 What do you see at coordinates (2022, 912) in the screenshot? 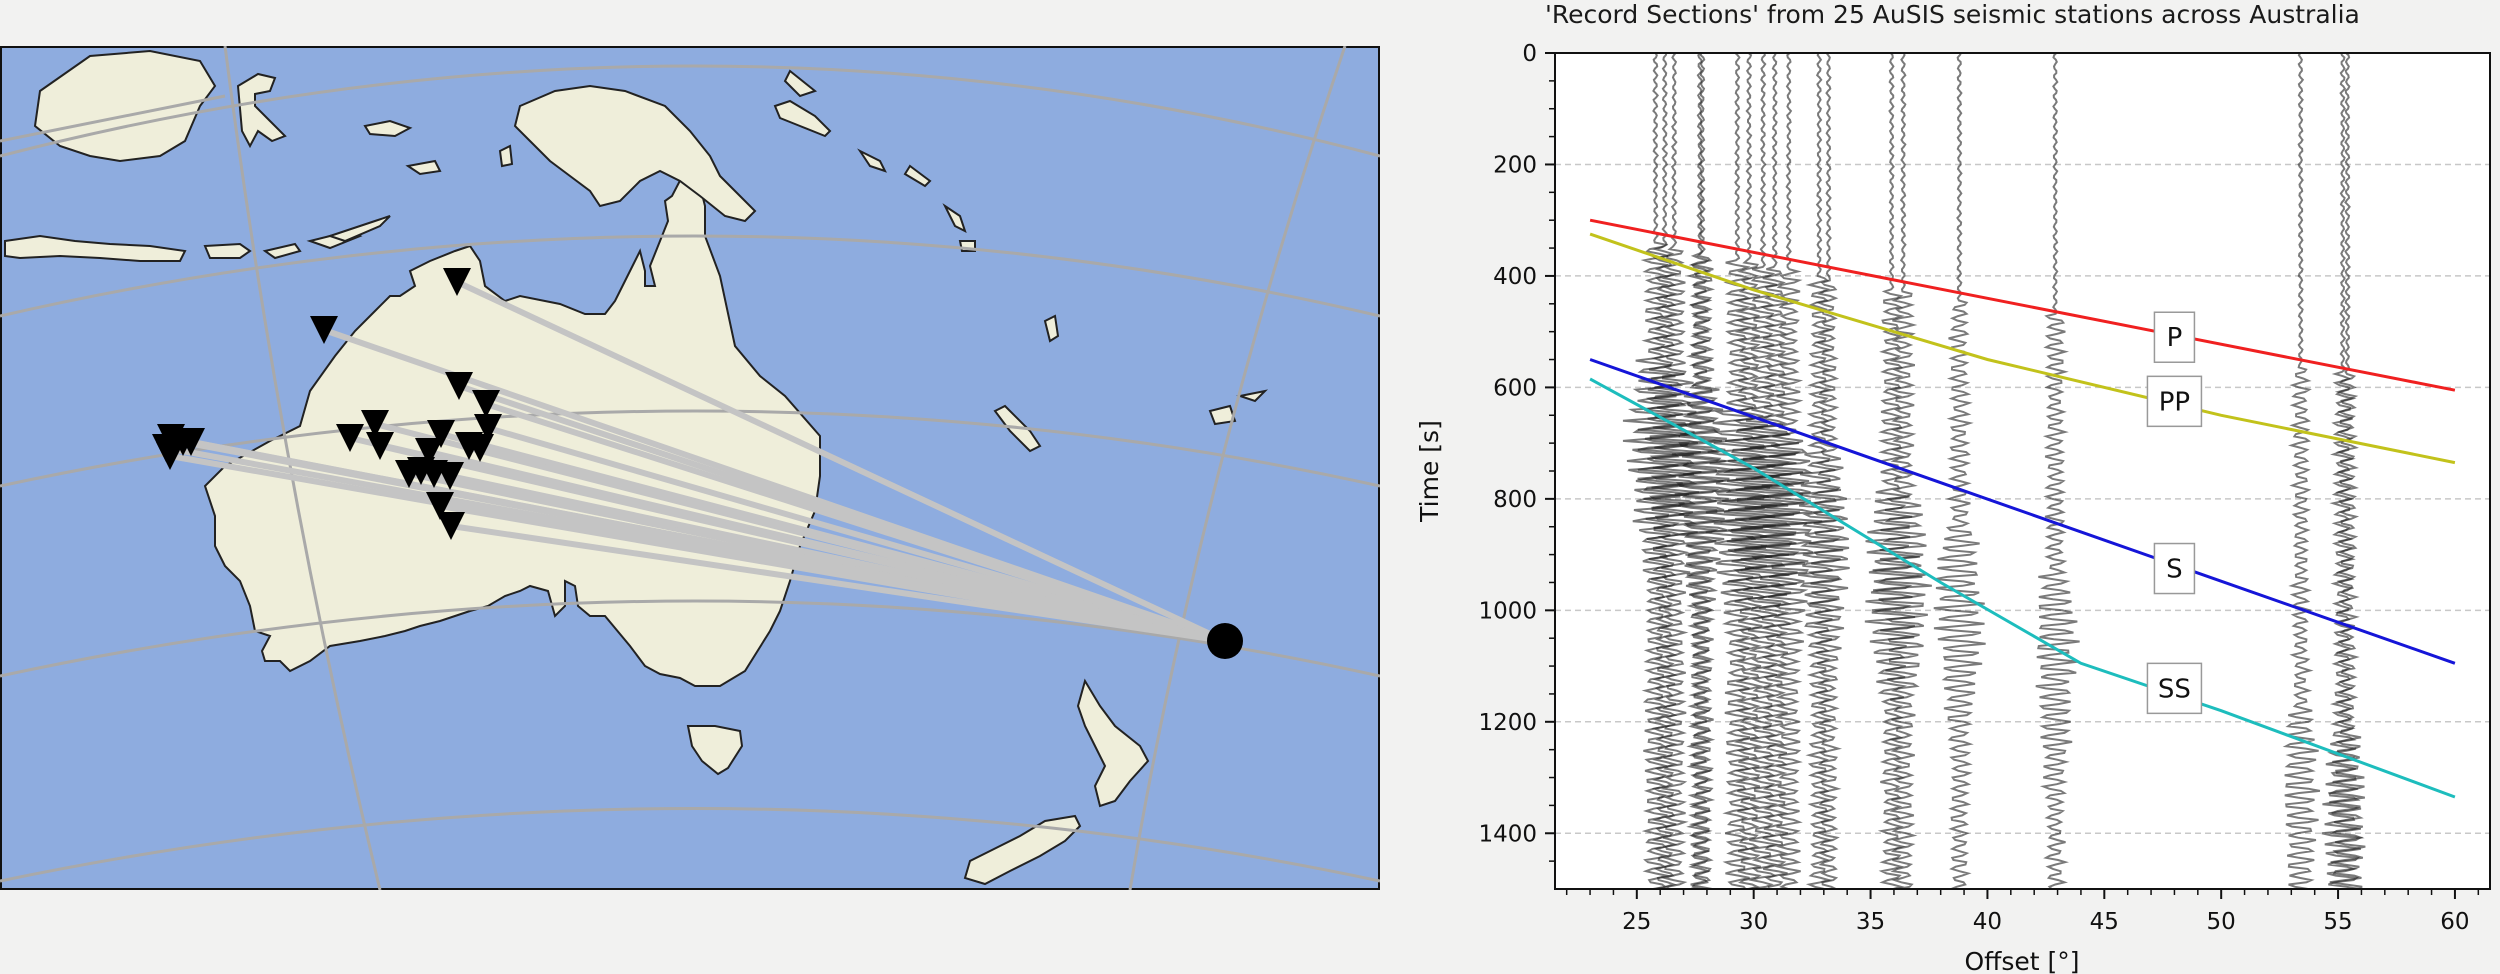
I see `x-axis-ticks: 25 30 35 40 45 50 55 60` at bounding box center [2022, 912].